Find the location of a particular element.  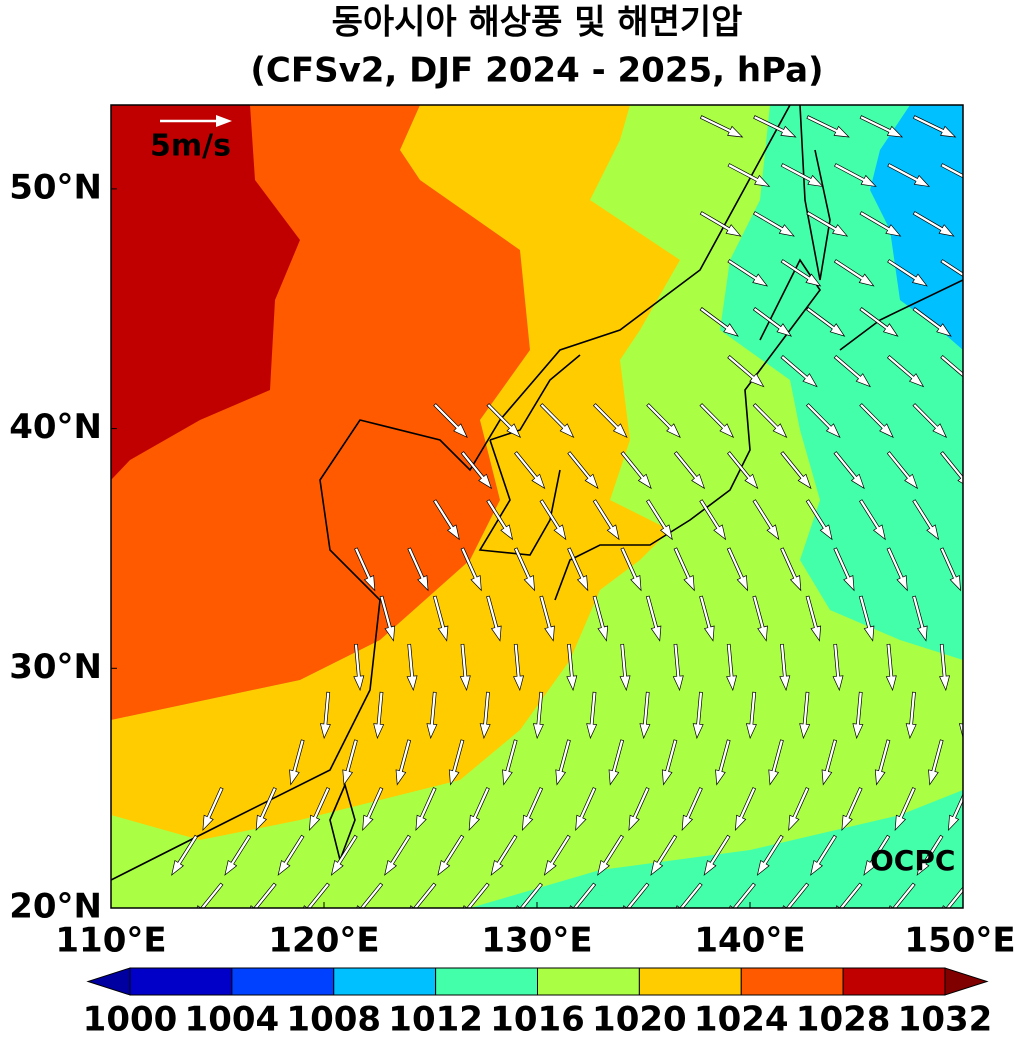

colorbar: 1000 1004 1008 1012 1016 1020 1024 1028 1032 is located at coordinates (537, 1003).